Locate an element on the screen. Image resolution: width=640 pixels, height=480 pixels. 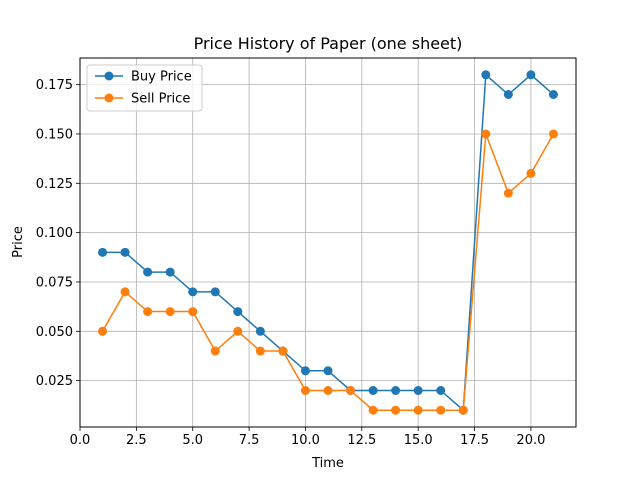
y-tick-label: 0.125 is located at coordinates (54, 184).